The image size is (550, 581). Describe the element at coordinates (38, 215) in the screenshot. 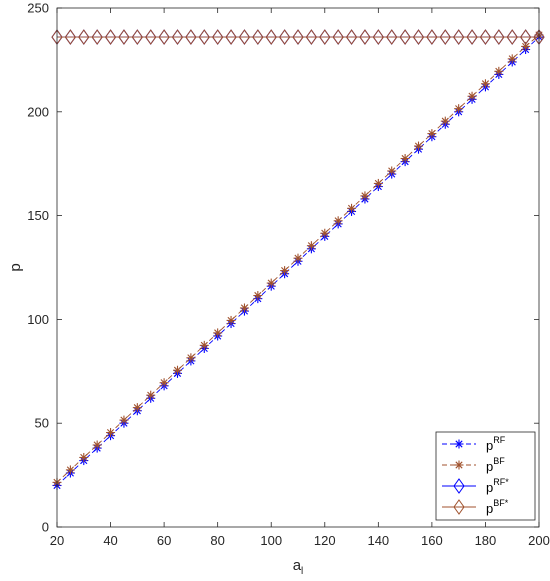

I see `y-tick-label: 150` at that location.